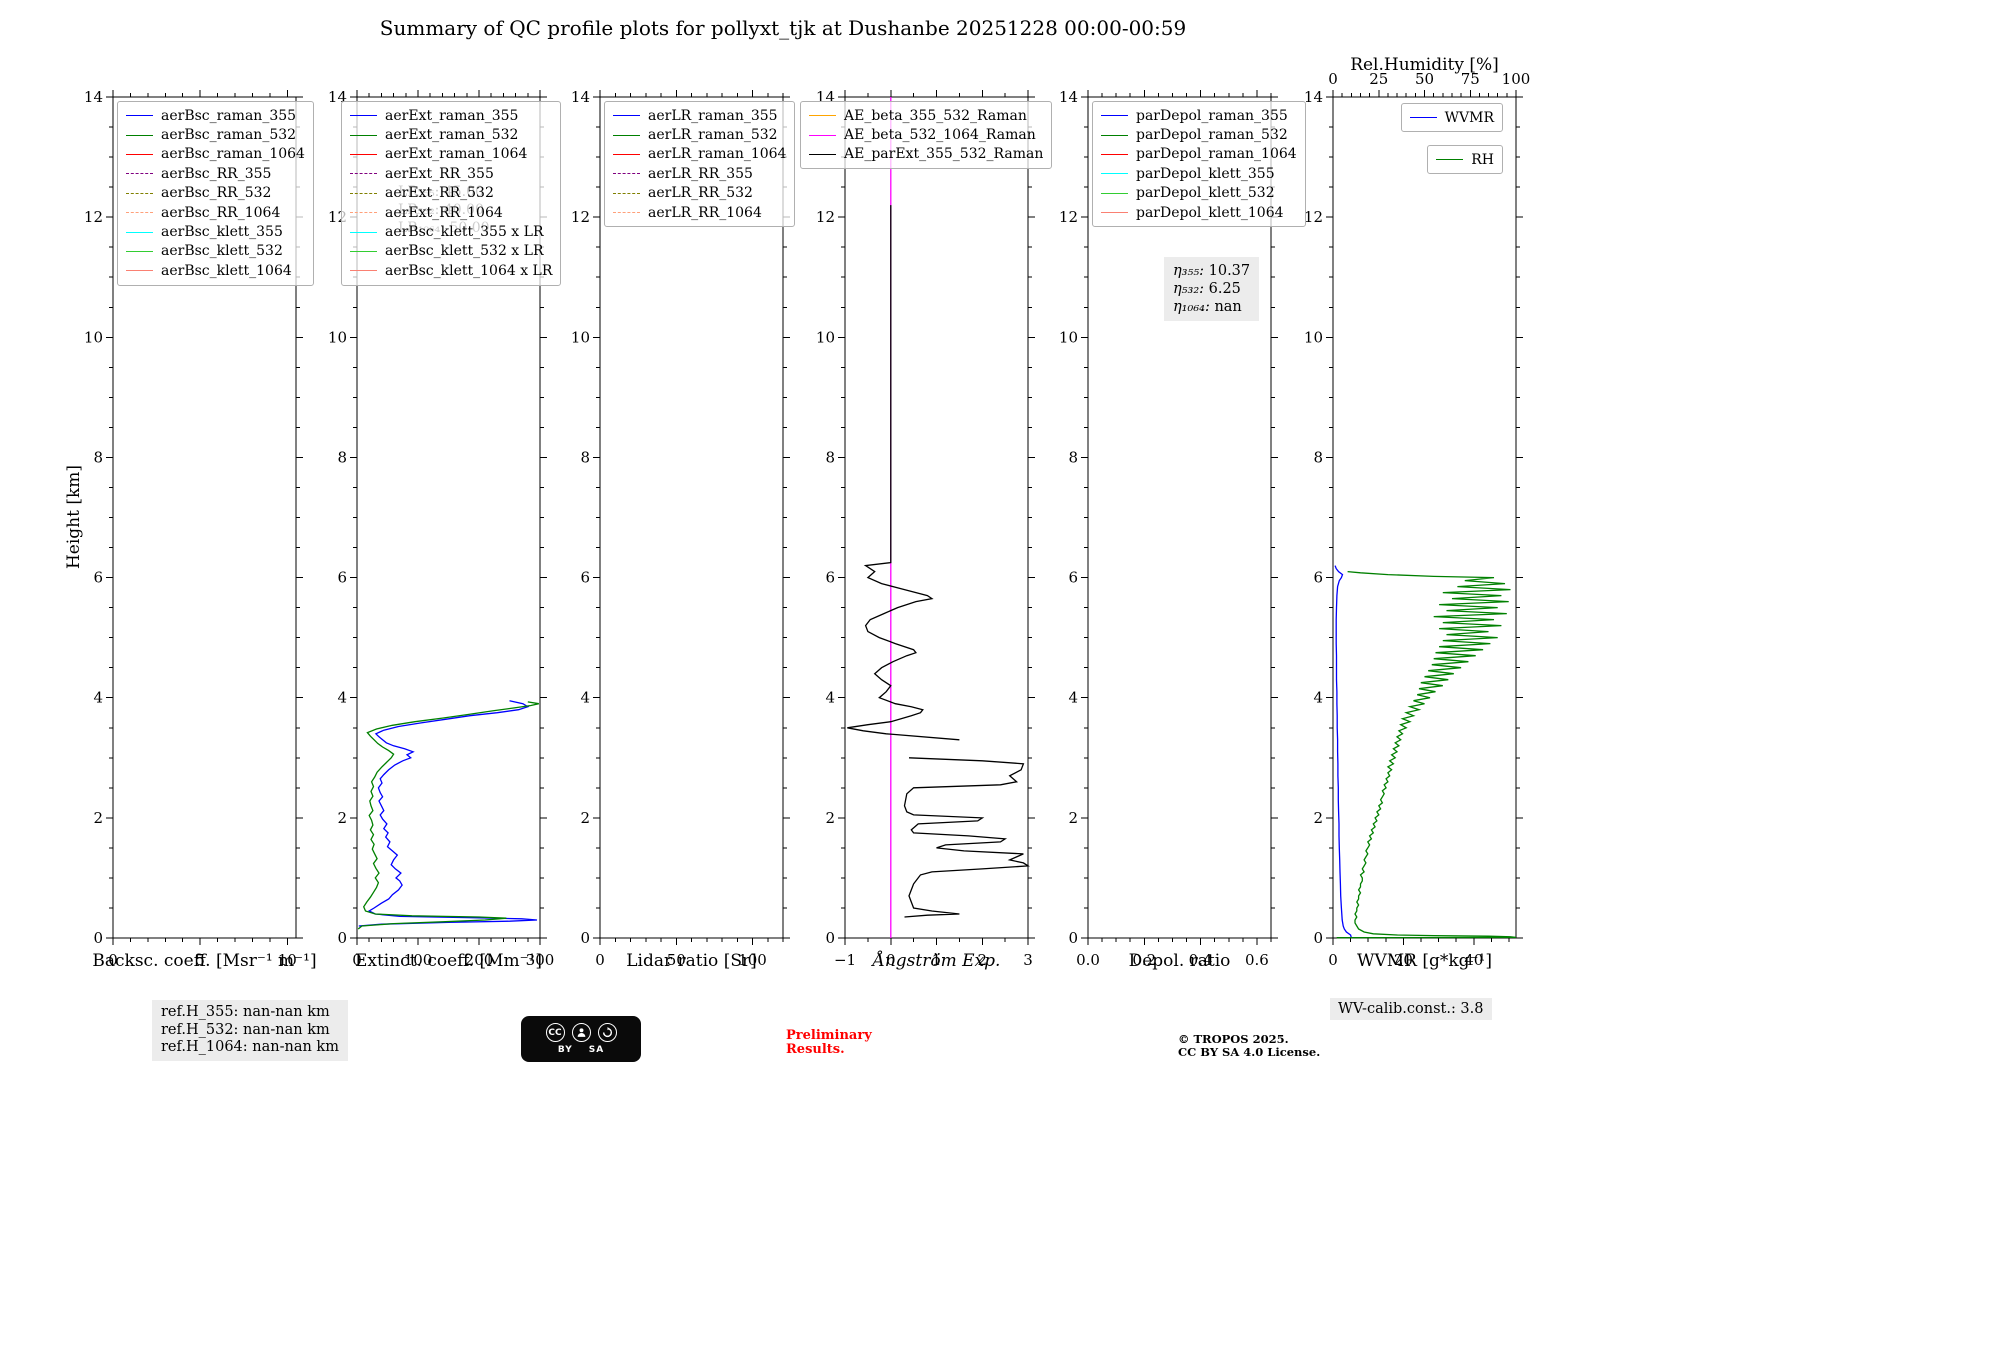 The height and width of the screenshot is (1360, 2000). Describe the element at coordinates (938, 561) in the screenshot. I see `series-AE_parExt_355_532_Raman` at that location.